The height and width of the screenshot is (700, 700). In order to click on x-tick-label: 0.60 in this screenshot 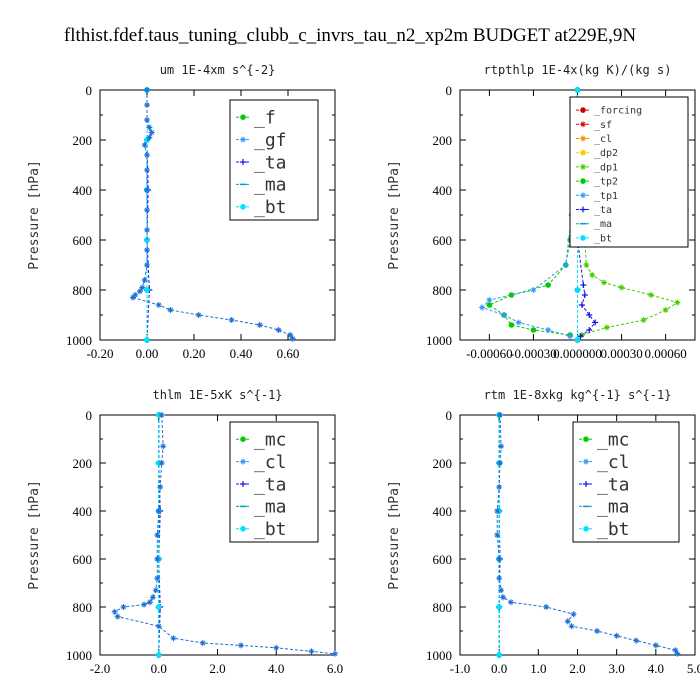, I will do `click(288, 353)`.